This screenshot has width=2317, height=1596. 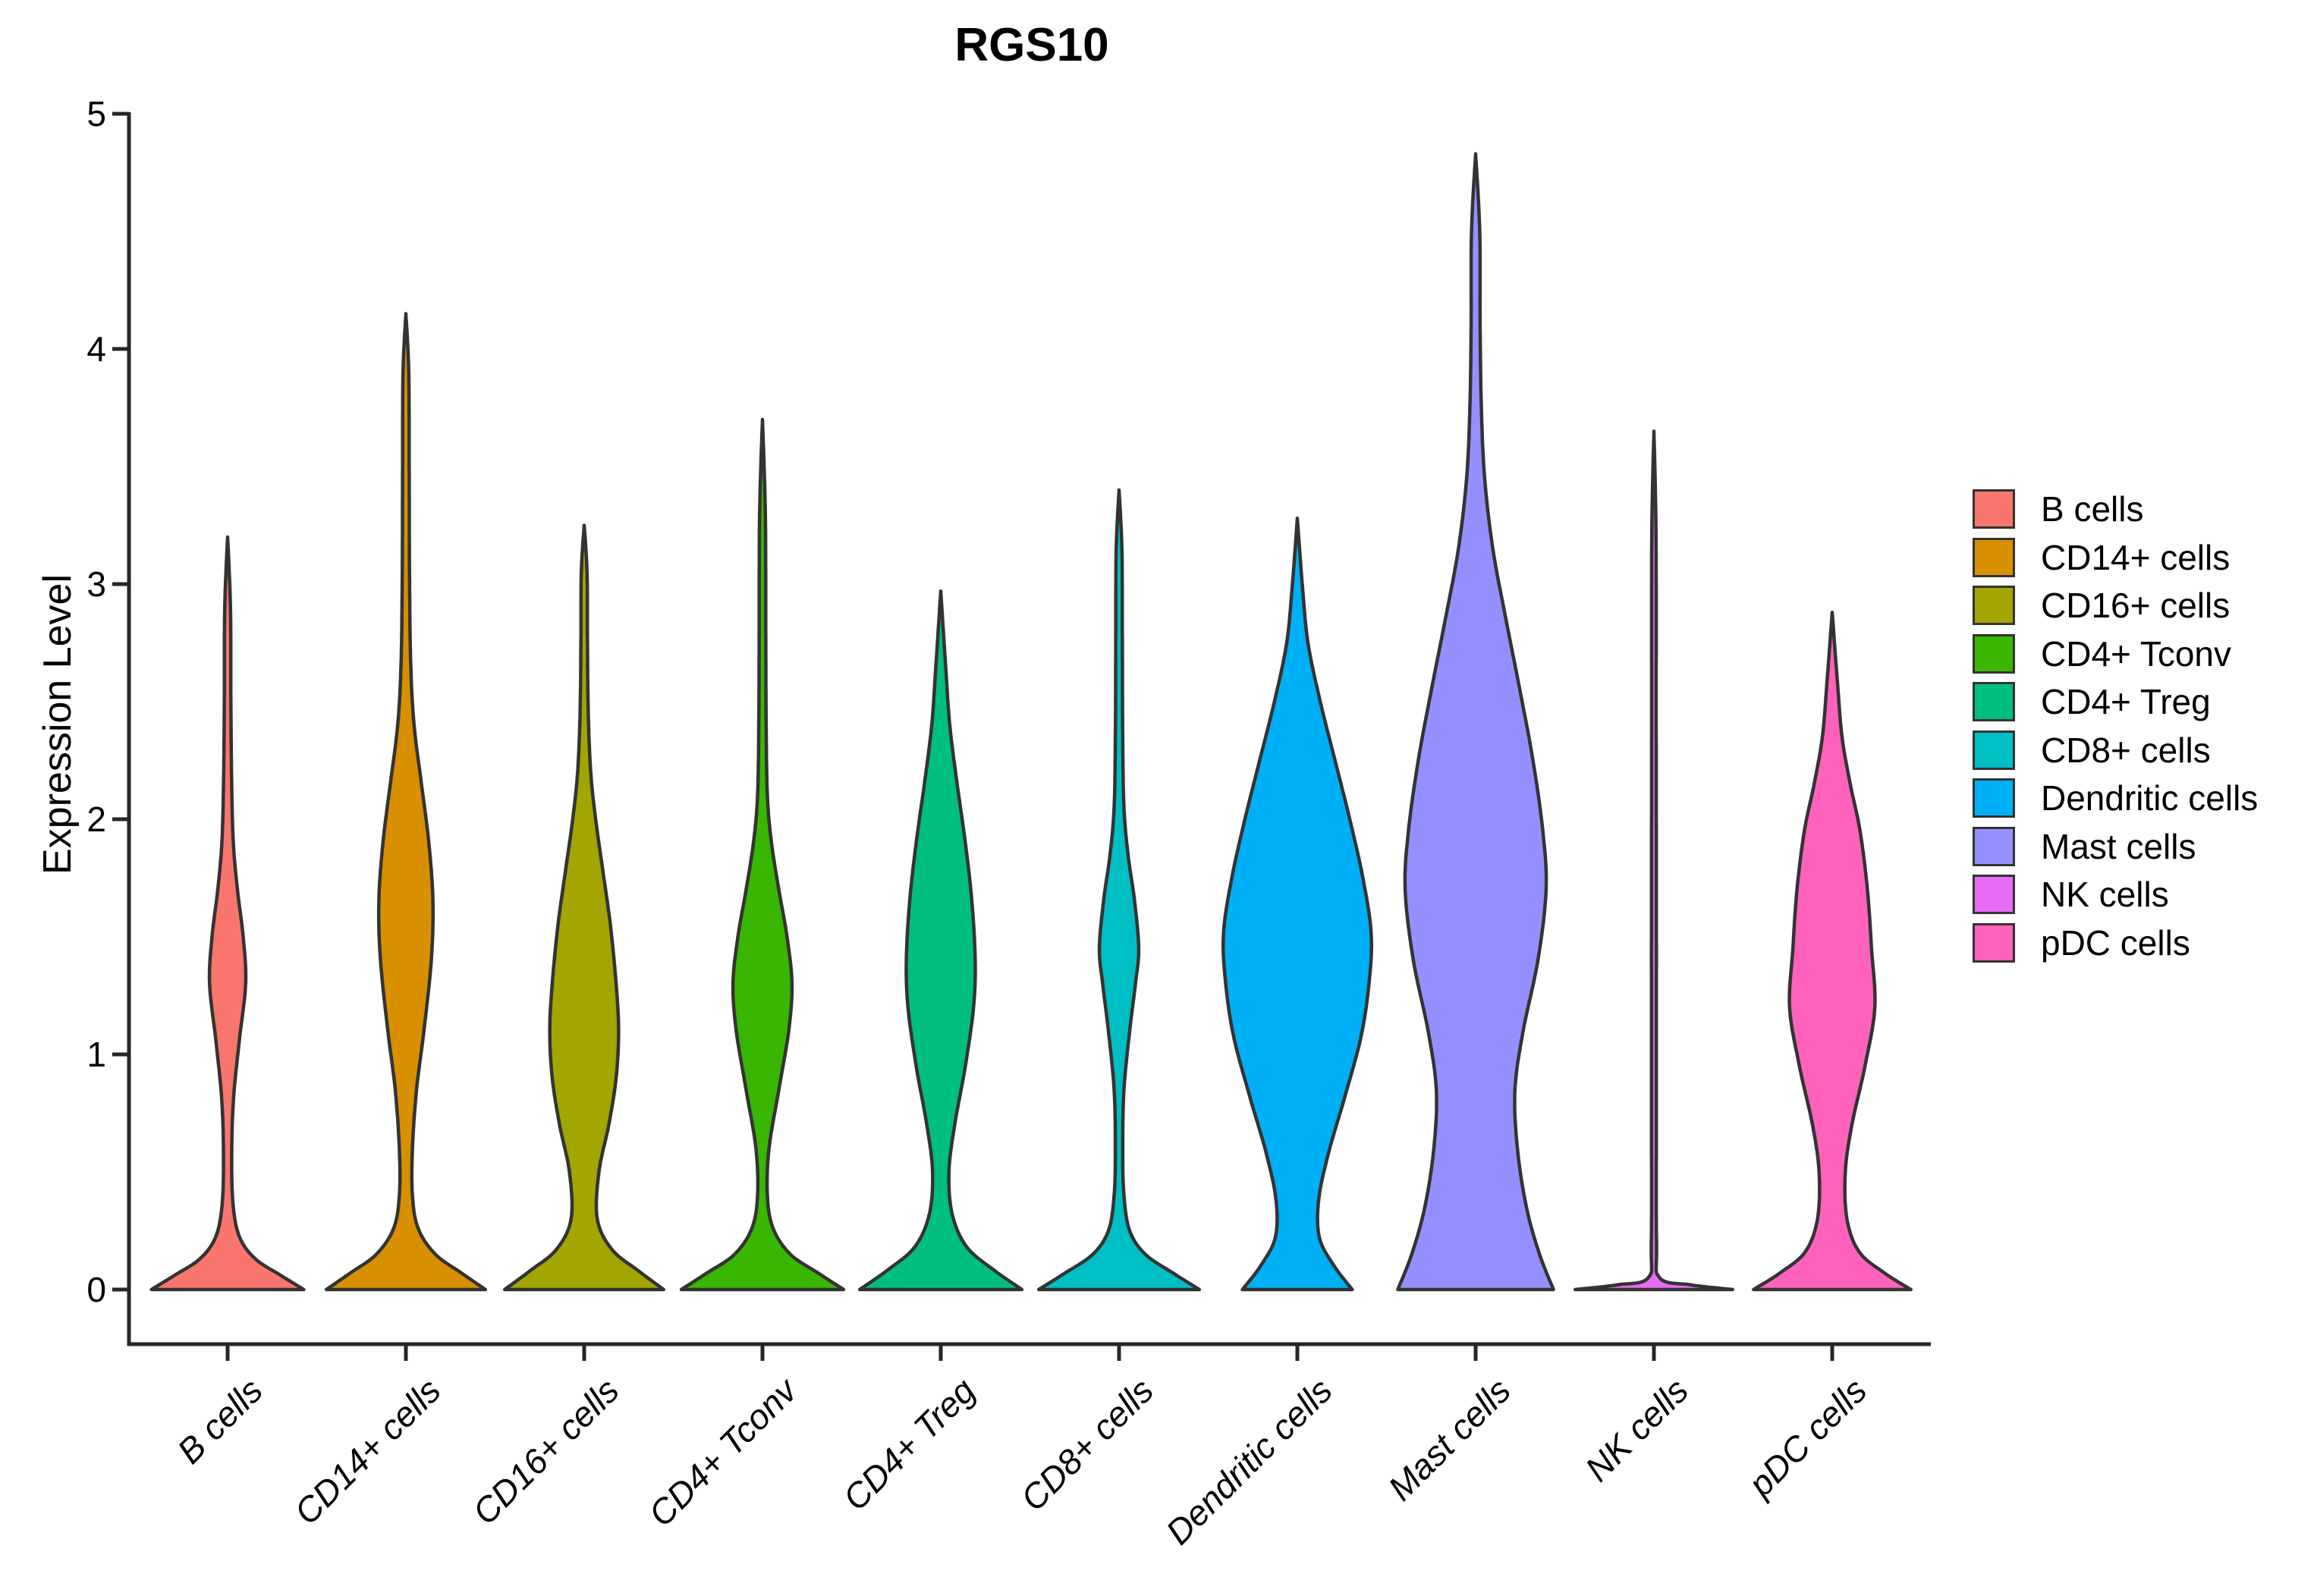 I want to click on legend-label: B cells, so click(x=2092, y=509).